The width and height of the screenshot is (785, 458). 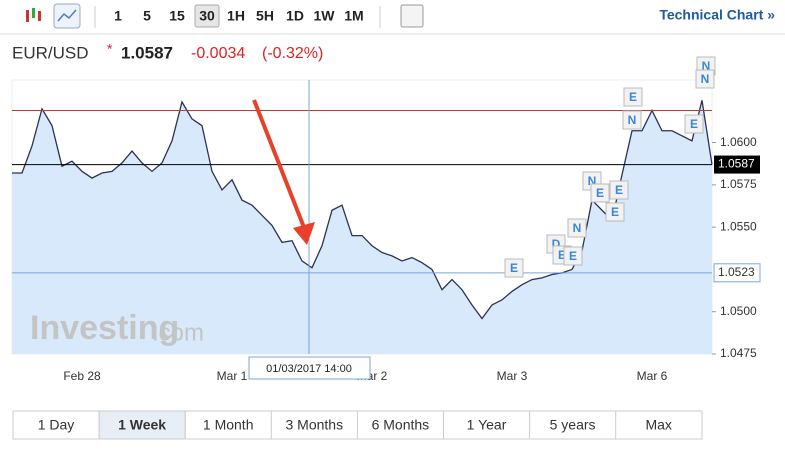 I want to click on interval: 30, so click(x=207, y=16).